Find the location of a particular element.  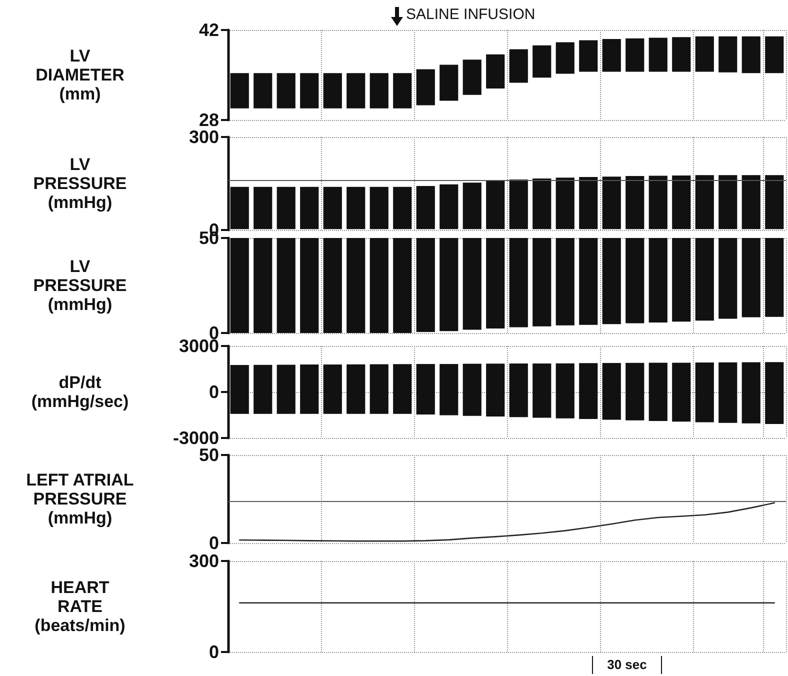

line-series is located at coordinates (507, 522).